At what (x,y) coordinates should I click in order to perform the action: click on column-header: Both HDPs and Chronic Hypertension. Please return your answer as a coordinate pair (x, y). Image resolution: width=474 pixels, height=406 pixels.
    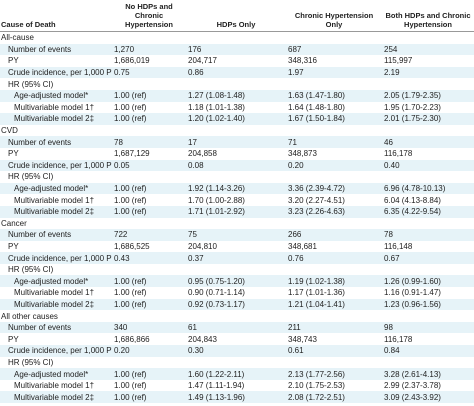
    Looking at the image, I should click on (428, 16).